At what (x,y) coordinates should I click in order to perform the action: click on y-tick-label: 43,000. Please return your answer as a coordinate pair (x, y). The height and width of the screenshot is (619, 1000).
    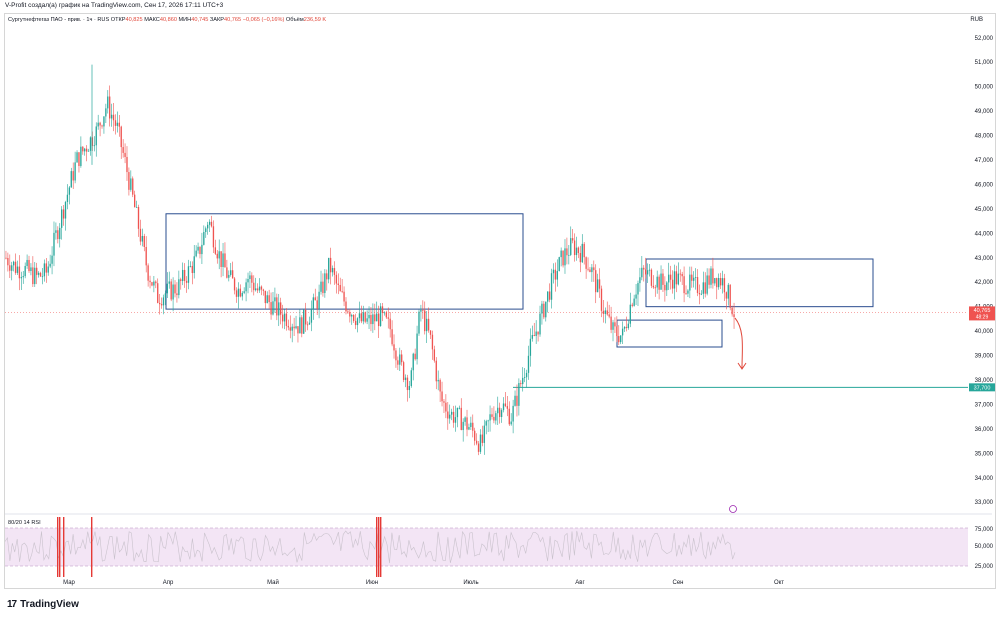
    Looking at the image, I should click on (984, 259).